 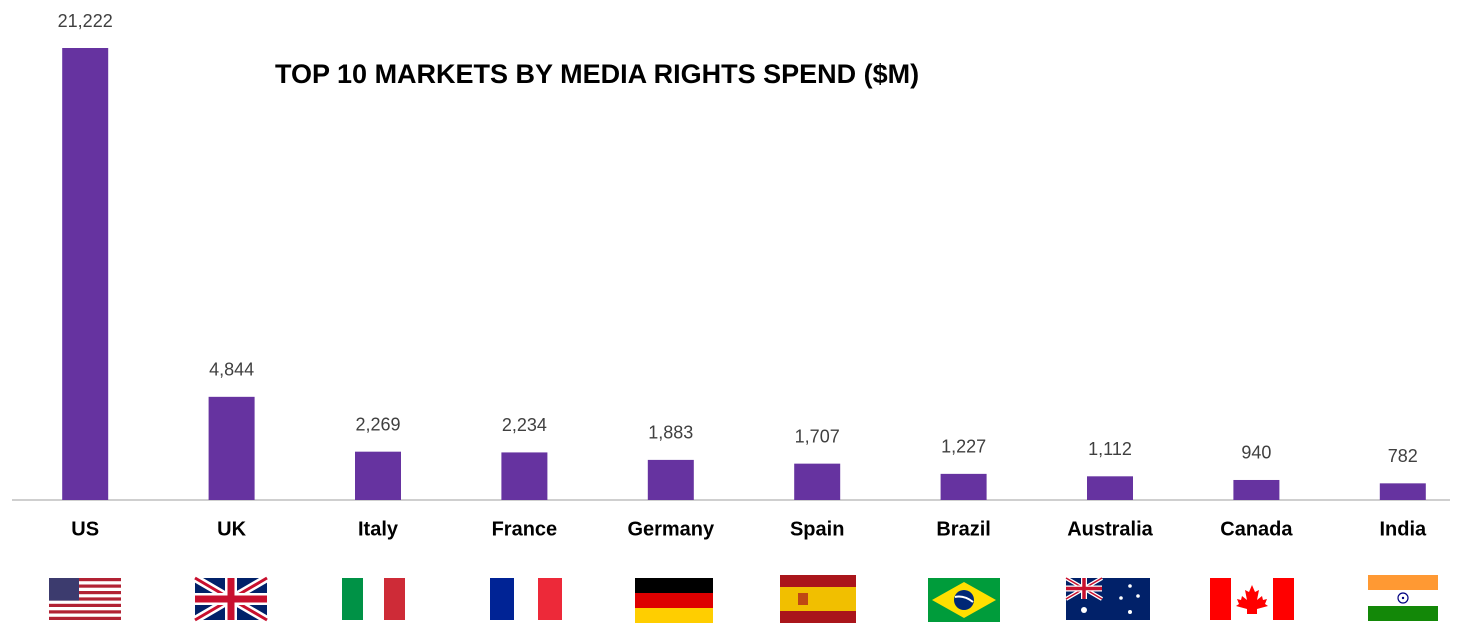 I want to click on flag-australia, so click(x=1107, y=598).